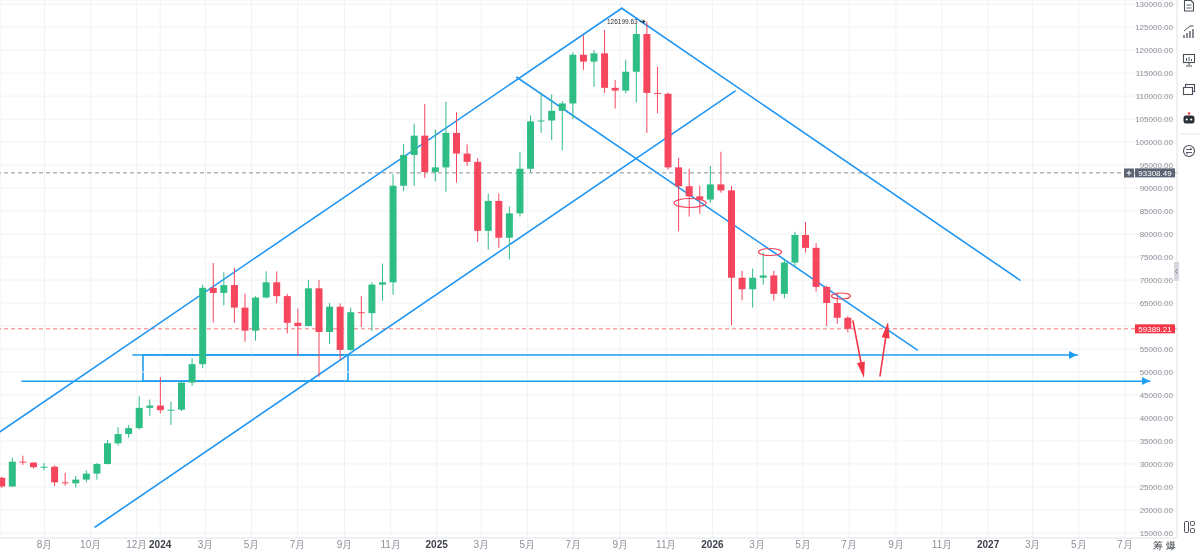 This screenshot has width=1200, height=553. What do you see at coordinates (91, 545) in the screenshot?
I see `x-tick-label: 10月` at bounding box center [91, 545].